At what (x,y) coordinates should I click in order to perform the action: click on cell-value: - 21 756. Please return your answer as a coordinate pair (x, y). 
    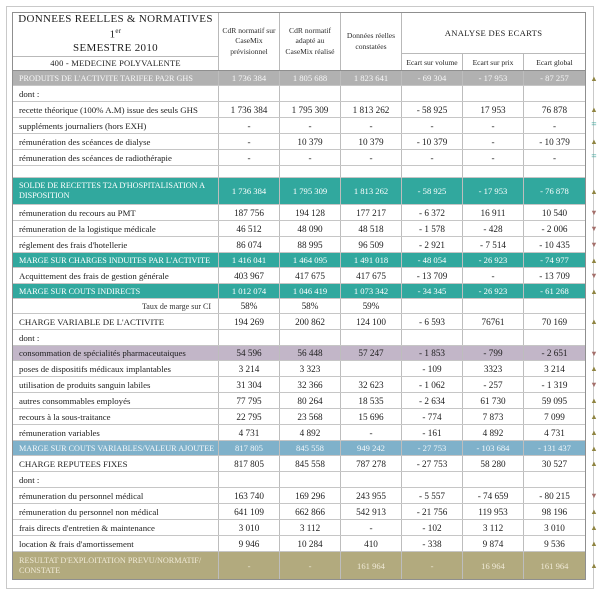
    Looking at the image, I should click on (432, 511).